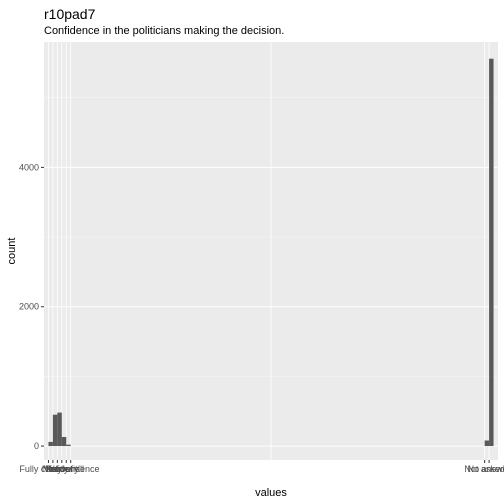  I want to click on y-tick-label: 0, so click(36, 446).